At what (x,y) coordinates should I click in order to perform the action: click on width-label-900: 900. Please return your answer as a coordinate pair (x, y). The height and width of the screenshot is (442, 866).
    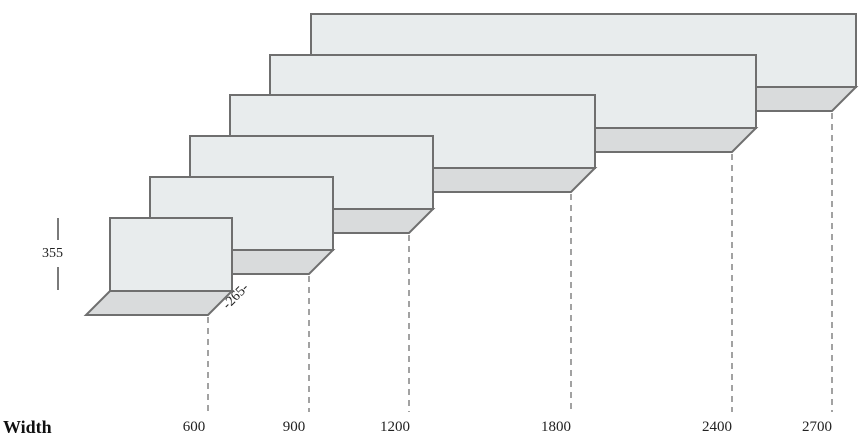
    Looking at the image, I should click on (294, 427).